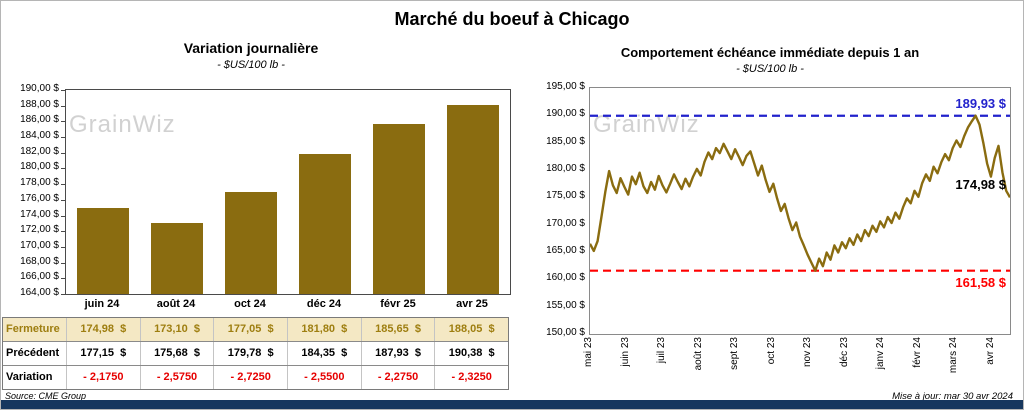  What do you see at coordinates (471, 353) in the screenshot?
I see `table-cell: 190,38 $` at bounding box center [471, 353].